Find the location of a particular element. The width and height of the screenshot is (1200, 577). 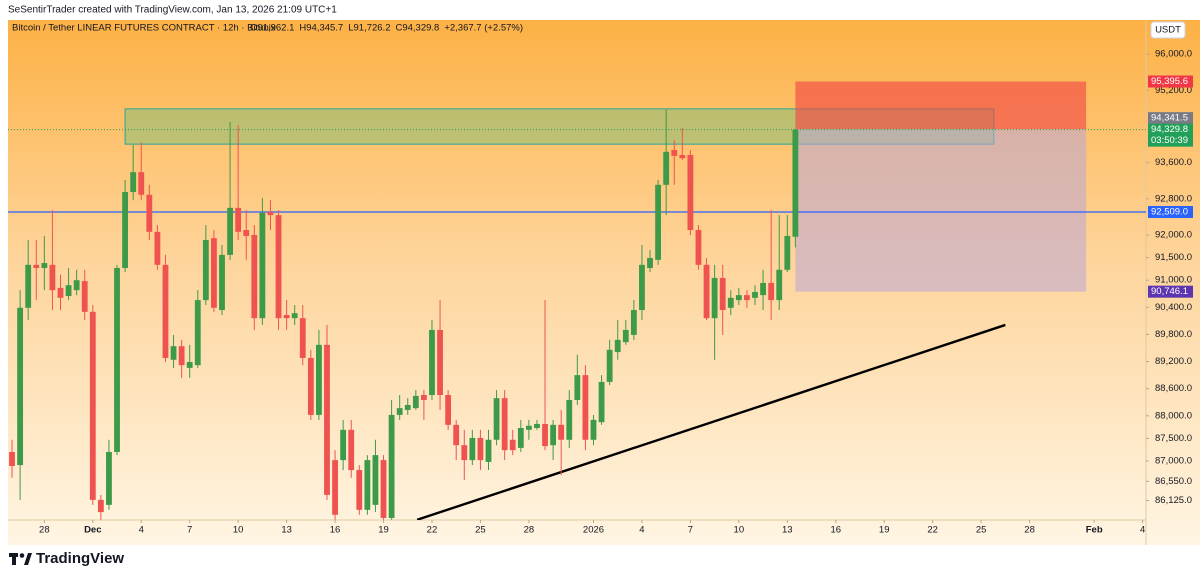

legend-high: H94,345.7 is located at coordinates (321, 28).